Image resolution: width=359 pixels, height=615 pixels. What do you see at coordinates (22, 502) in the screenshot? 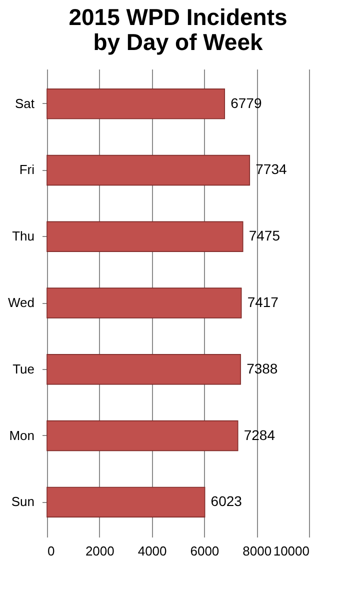
I see `y-tick-label: Sun` at bounding box center [22, 502].